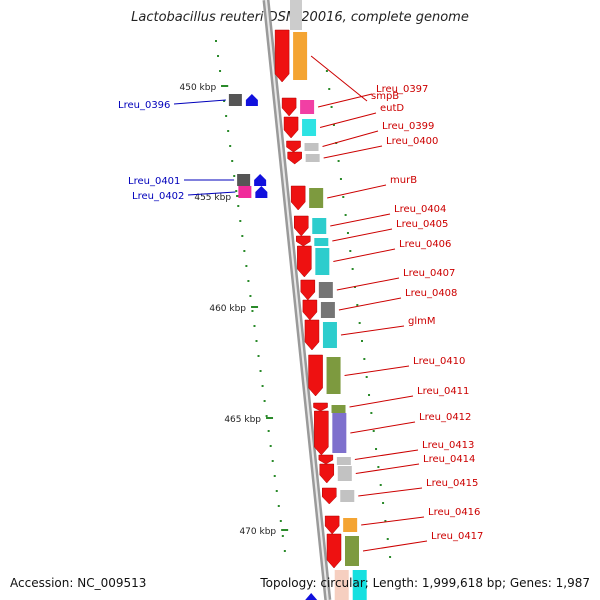 The height and width of the screenshot is (600, 600). Describe the element at coordinates (385, 96) in the screenshot. I see `gene-label-forward: smpB` at that location.